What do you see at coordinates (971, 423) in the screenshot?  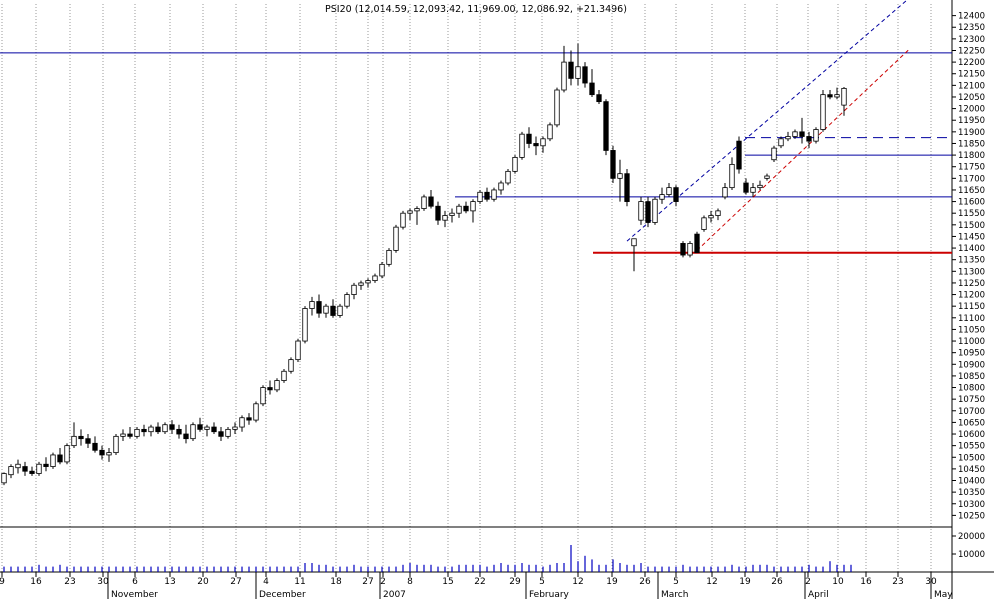 I see `price-tick-label: 10650` at bounding box center [971, 423].